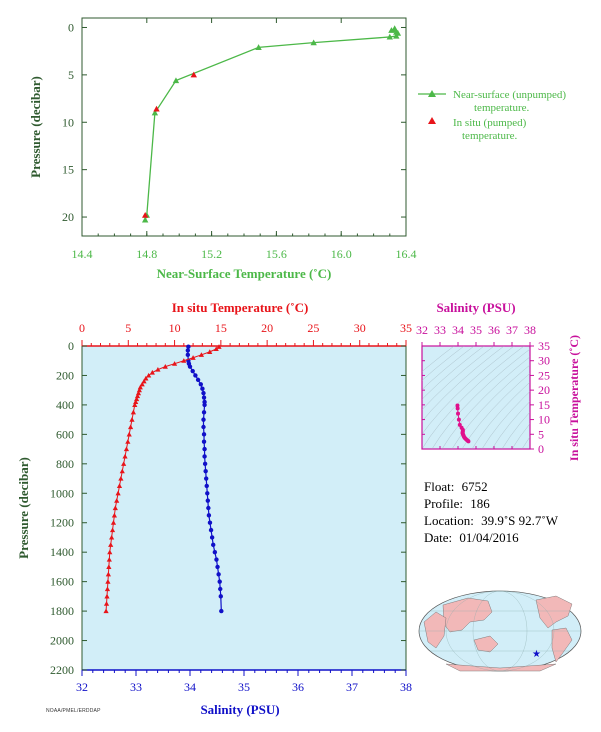 This screenshot has width=601, height=732. Describe the element at coordinates (71, 75) in the screenshot. I see `top-y-tick-label-5: 5` at that location.